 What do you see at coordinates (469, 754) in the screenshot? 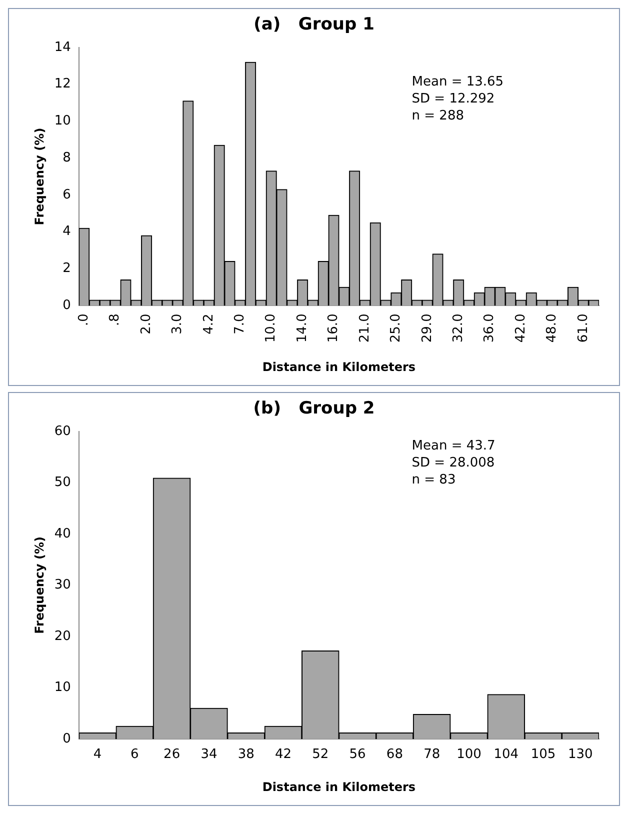
I see `x-tick-label: 100` at bounding box center [469, 754].